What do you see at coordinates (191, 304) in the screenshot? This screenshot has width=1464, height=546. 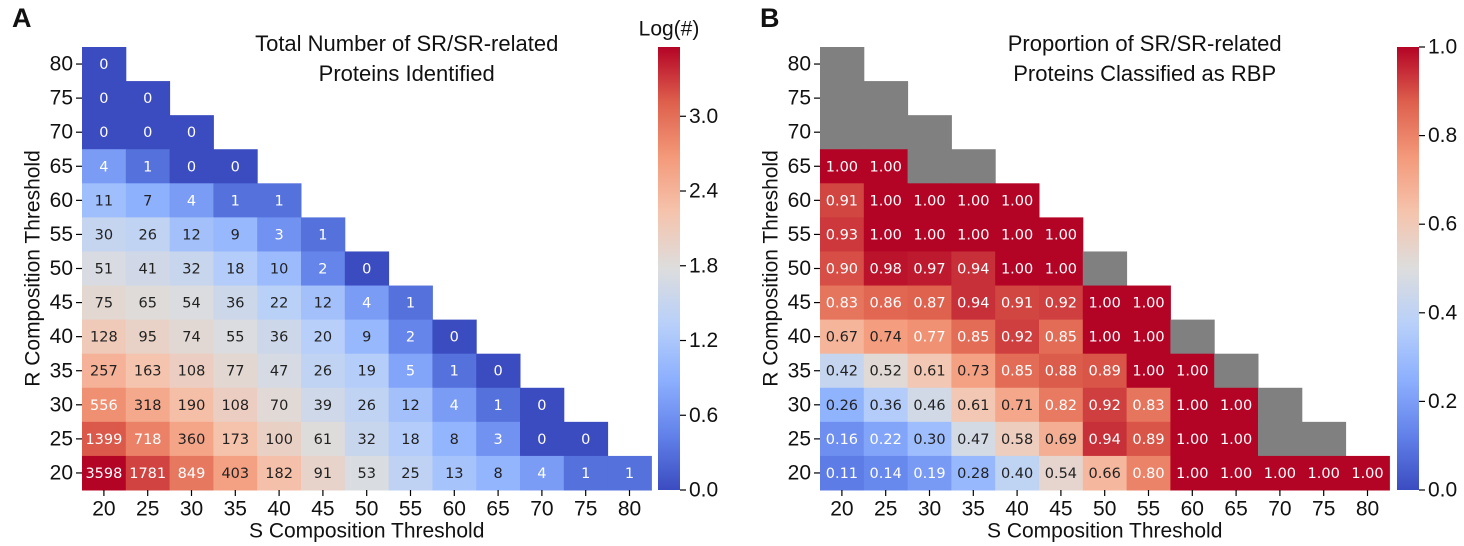 I see `cell-label: 54` at bounding box center [191, 304].